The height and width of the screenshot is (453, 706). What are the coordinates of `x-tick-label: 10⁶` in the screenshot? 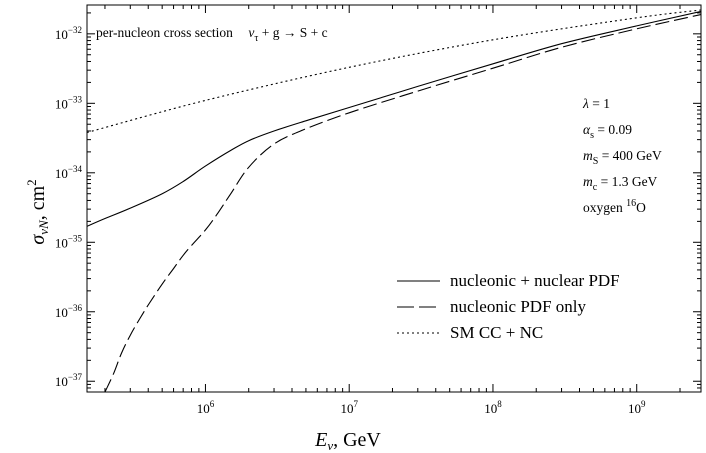 It's located at (206, 407).